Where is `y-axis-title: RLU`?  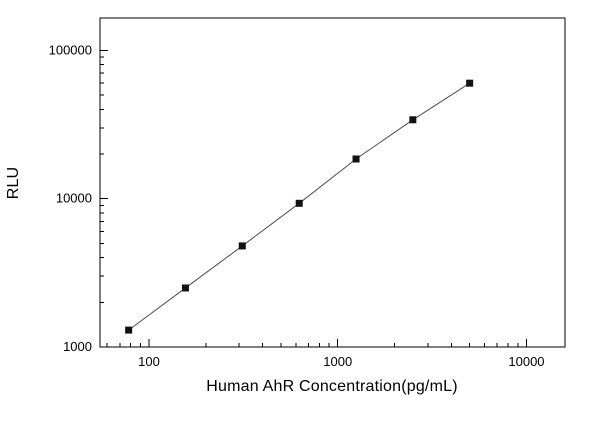 y-axis-title: RLU is located at coordinates (13, 183).